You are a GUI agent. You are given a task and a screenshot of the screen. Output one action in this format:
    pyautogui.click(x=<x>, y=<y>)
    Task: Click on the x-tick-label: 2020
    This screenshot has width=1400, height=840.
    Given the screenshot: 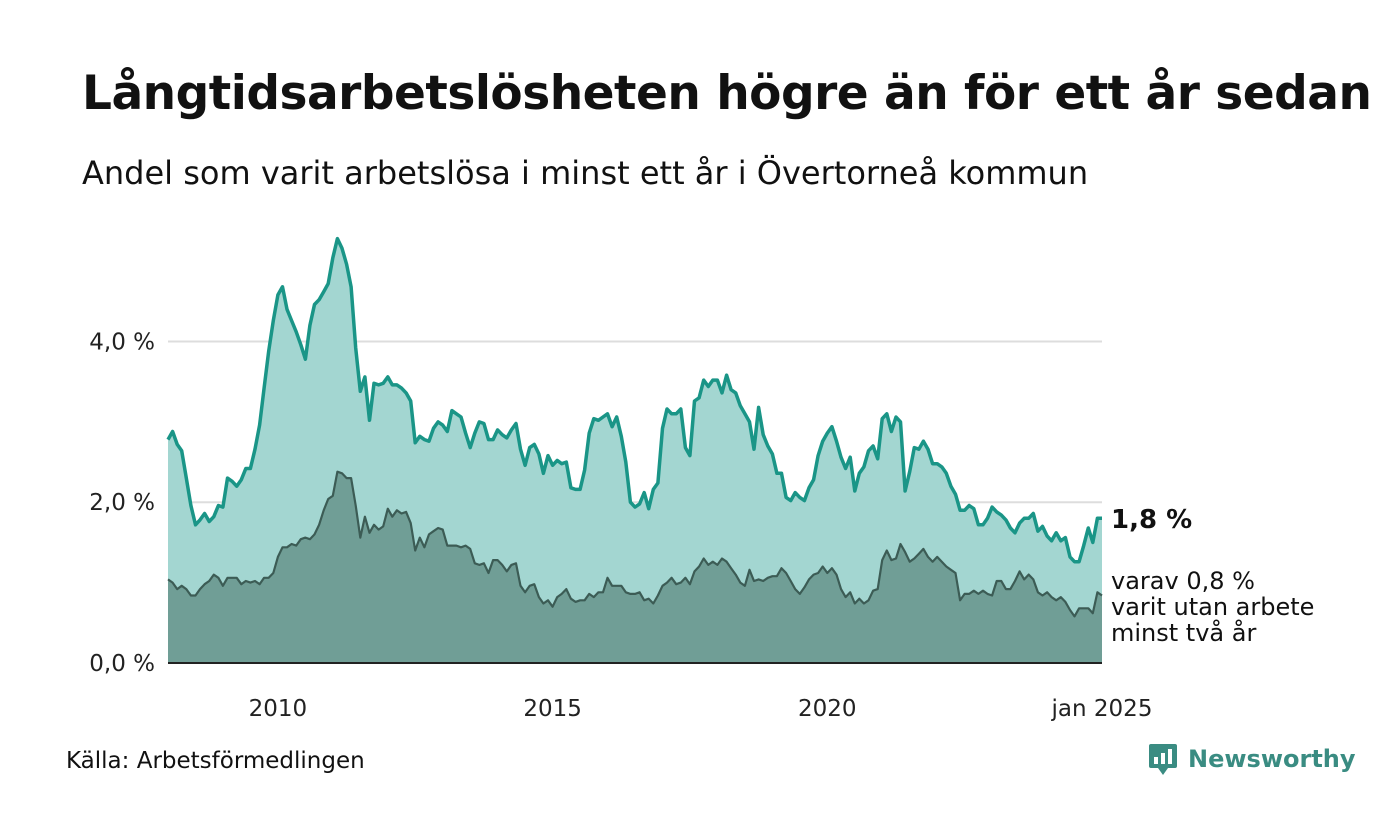 What is the action you would take?
    pyautogui.click(x=827, y=709)
    